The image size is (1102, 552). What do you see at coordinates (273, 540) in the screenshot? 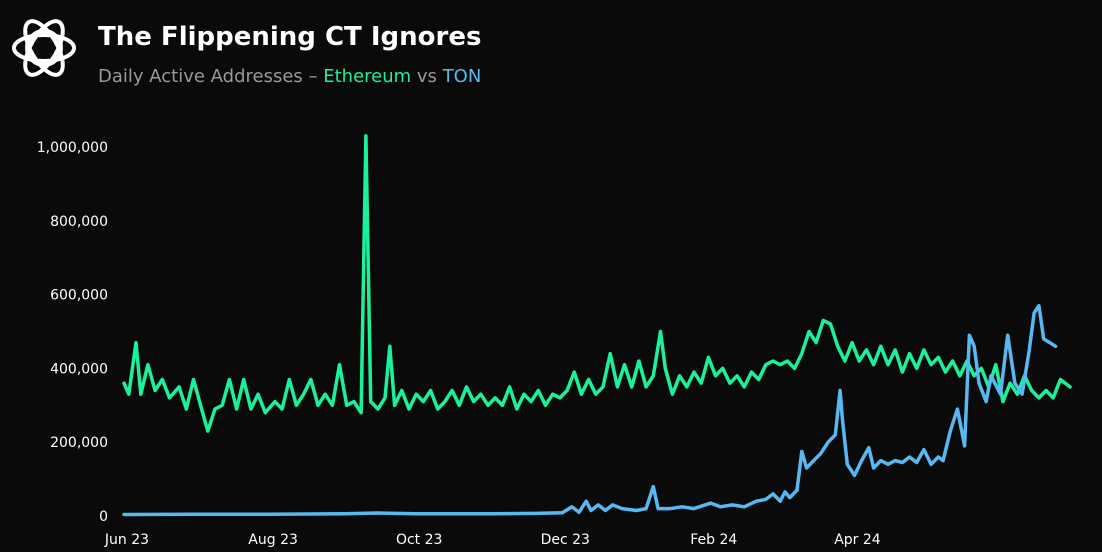
I see `x-tick-label: Aug 23` at bounding box center [273, 540].